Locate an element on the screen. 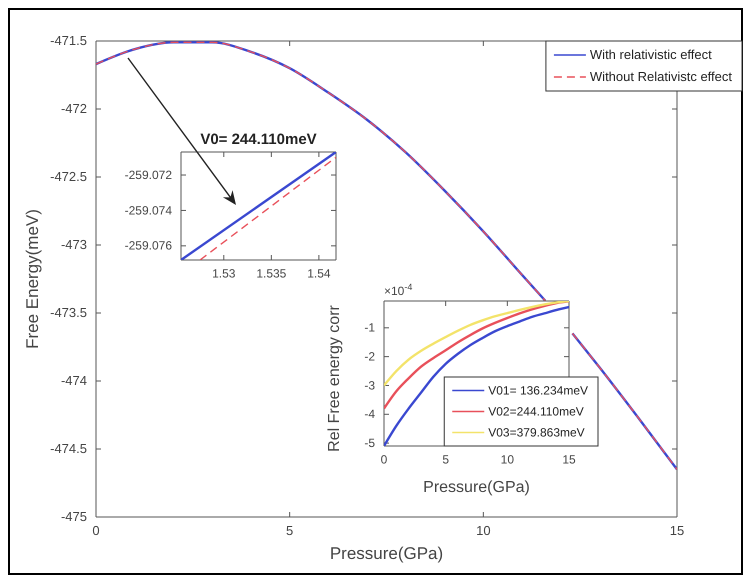  y-tick-label: -471.5 is located at coordinates (68, 40).